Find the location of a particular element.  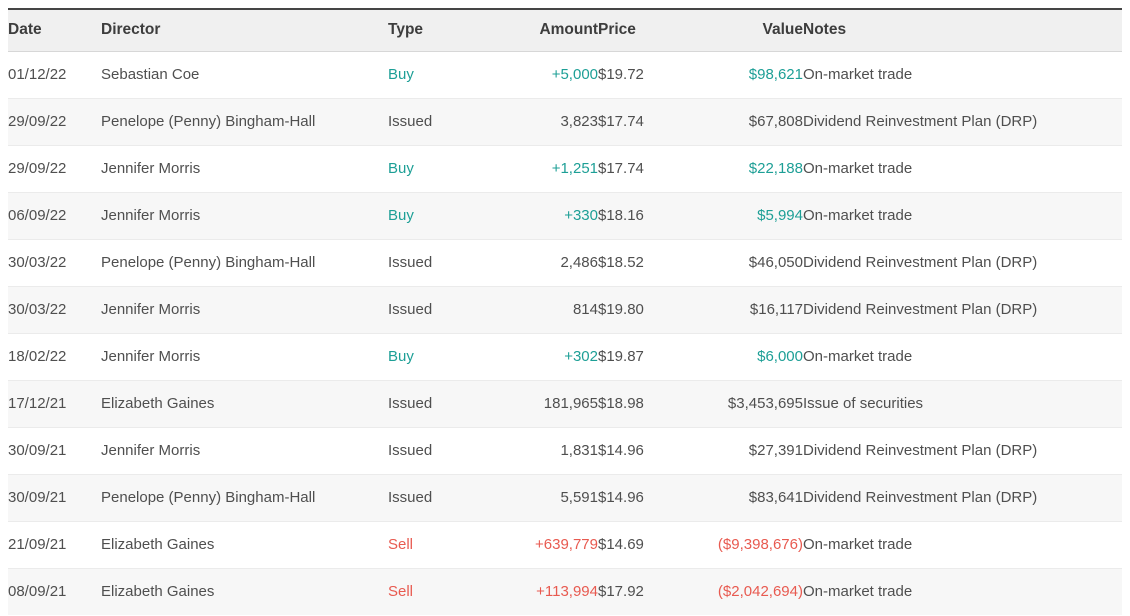

column-header-type: Type is located at coordinates (441, 30).